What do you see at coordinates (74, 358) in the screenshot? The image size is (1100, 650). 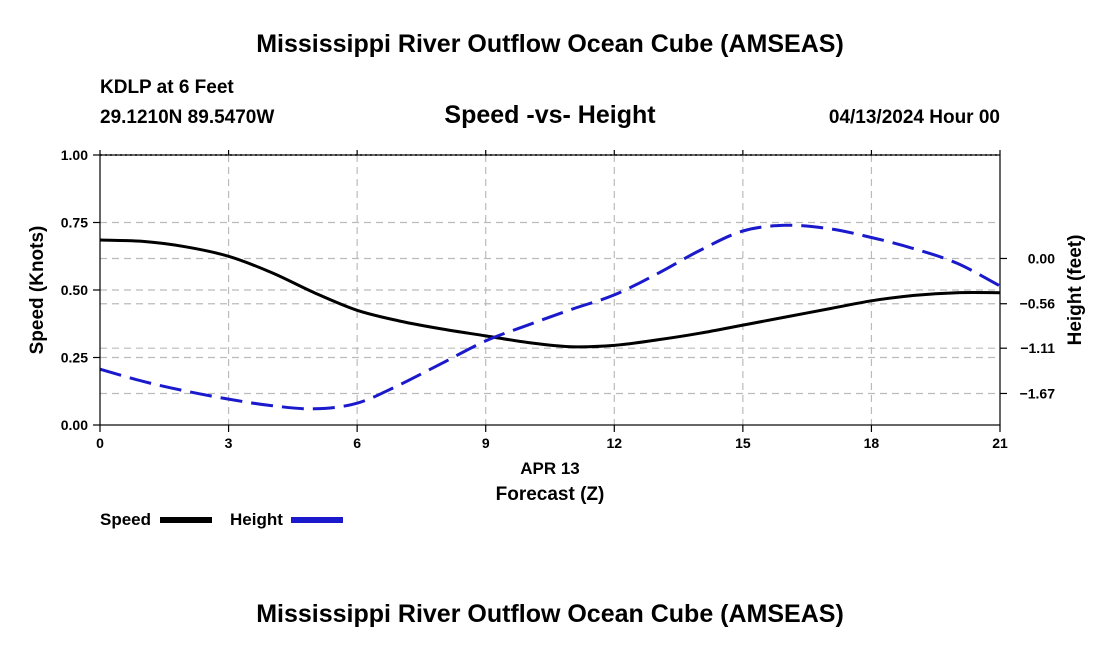 I see `y-left-tick-label: 0.25` at bounding box center [74, 358].